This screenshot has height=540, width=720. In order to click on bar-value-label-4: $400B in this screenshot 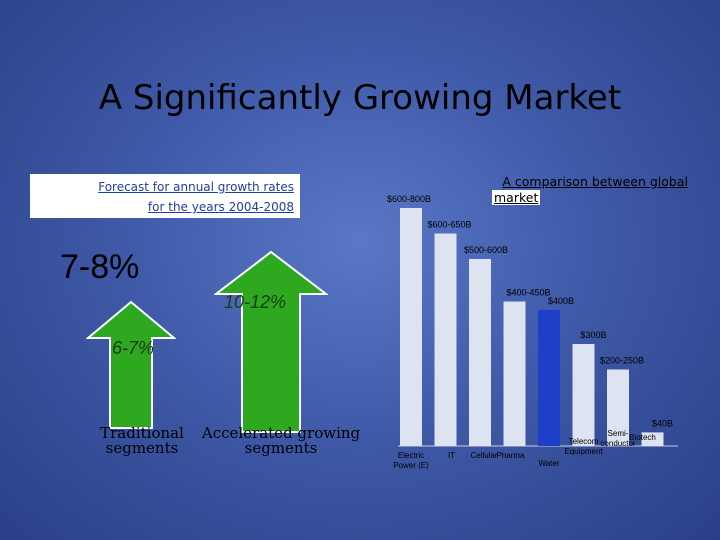, I will do `click(561, 301)`.